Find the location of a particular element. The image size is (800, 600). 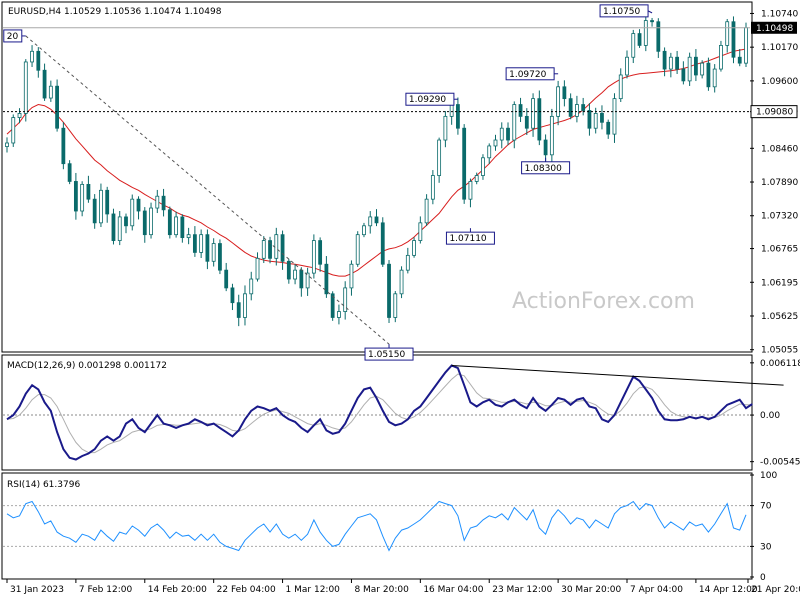

current-price-label: 1.10498 is located at coordinates (774, 29).